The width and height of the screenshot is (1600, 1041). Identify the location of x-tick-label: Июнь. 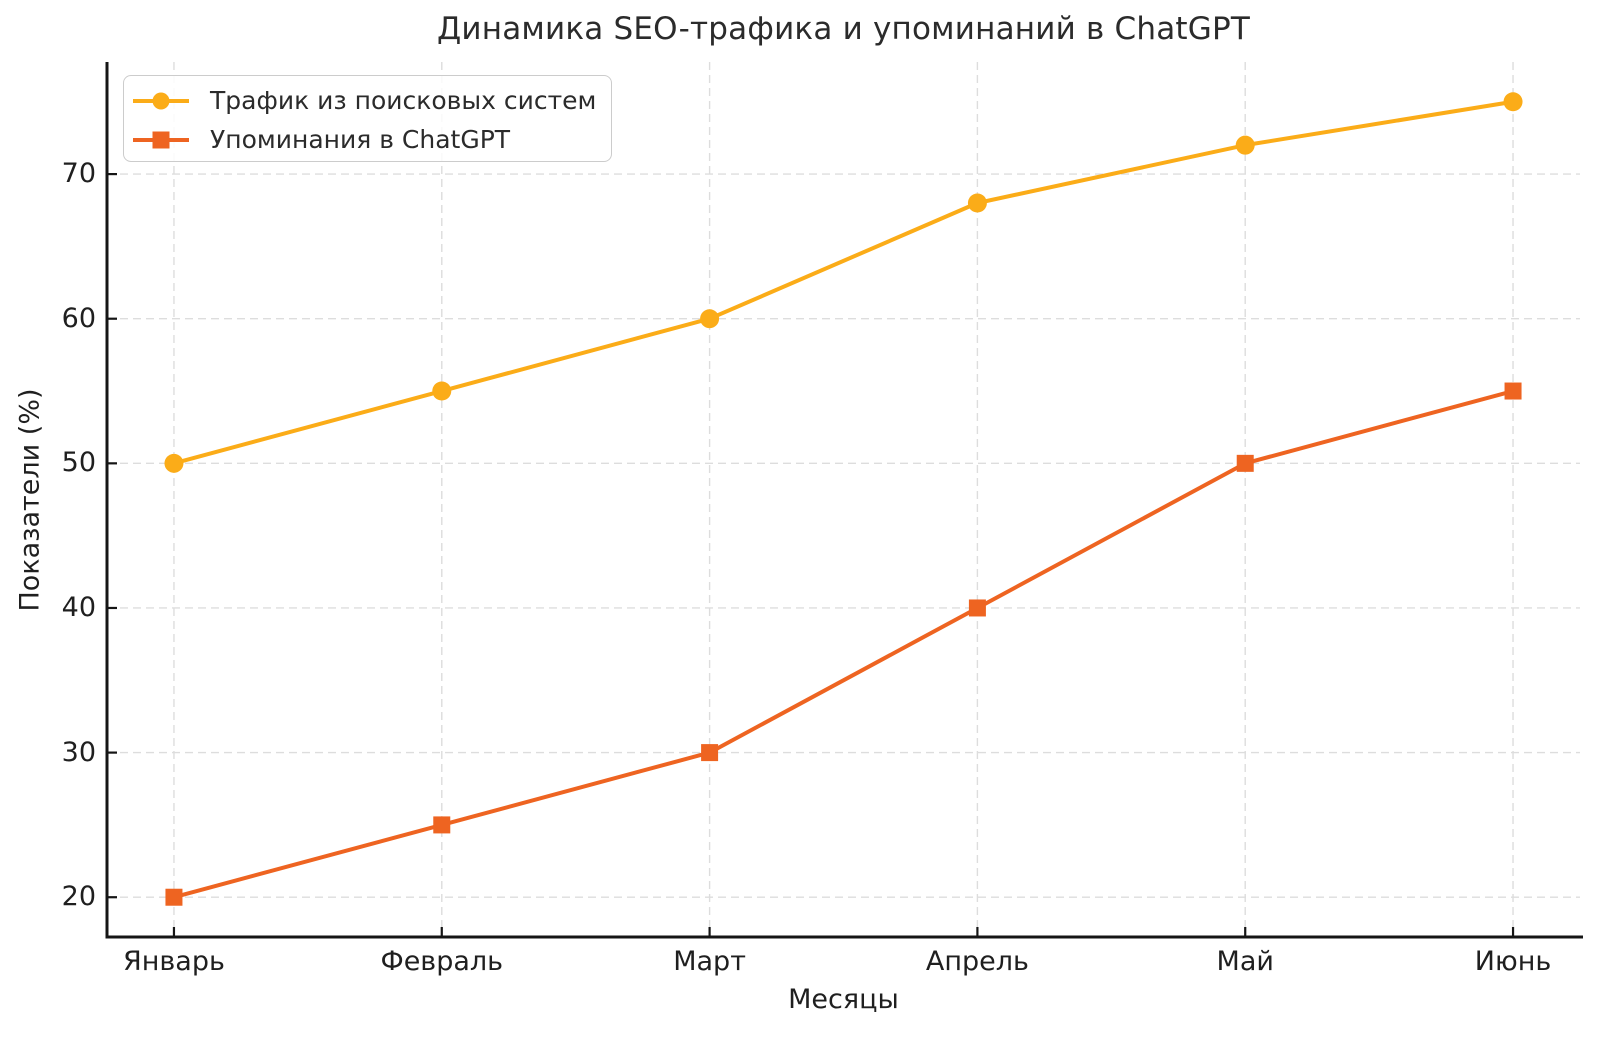
(1513, 961).